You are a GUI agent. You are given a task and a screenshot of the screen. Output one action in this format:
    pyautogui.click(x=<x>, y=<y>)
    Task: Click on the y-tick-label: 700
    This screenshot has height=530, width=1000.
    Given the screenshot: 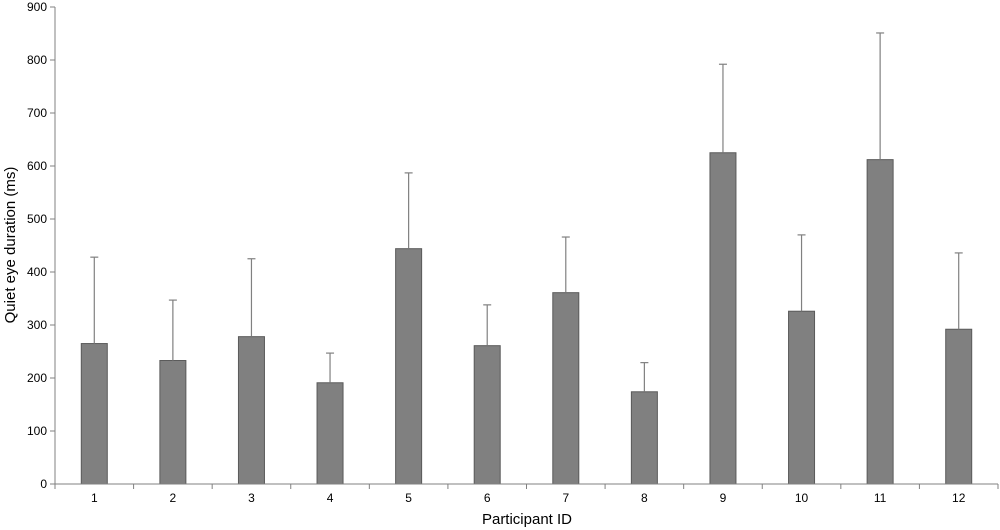 What is the action you would take?
    pyautogui.click(x=37, y=113)
    